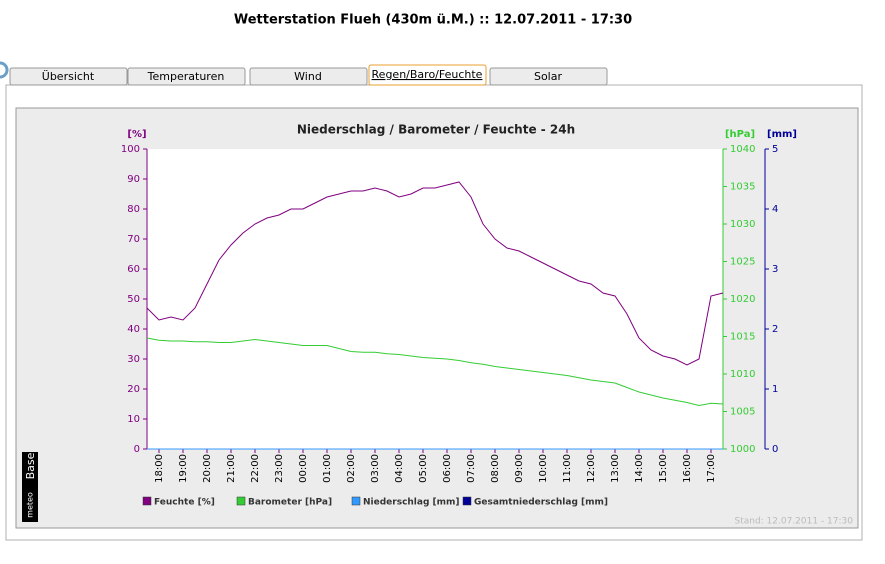 This screenshot has height=564, width=885. Describe the element at coordinates (742, 299) in the screenshot. I see `y2-tick-label: 1020` at that location.